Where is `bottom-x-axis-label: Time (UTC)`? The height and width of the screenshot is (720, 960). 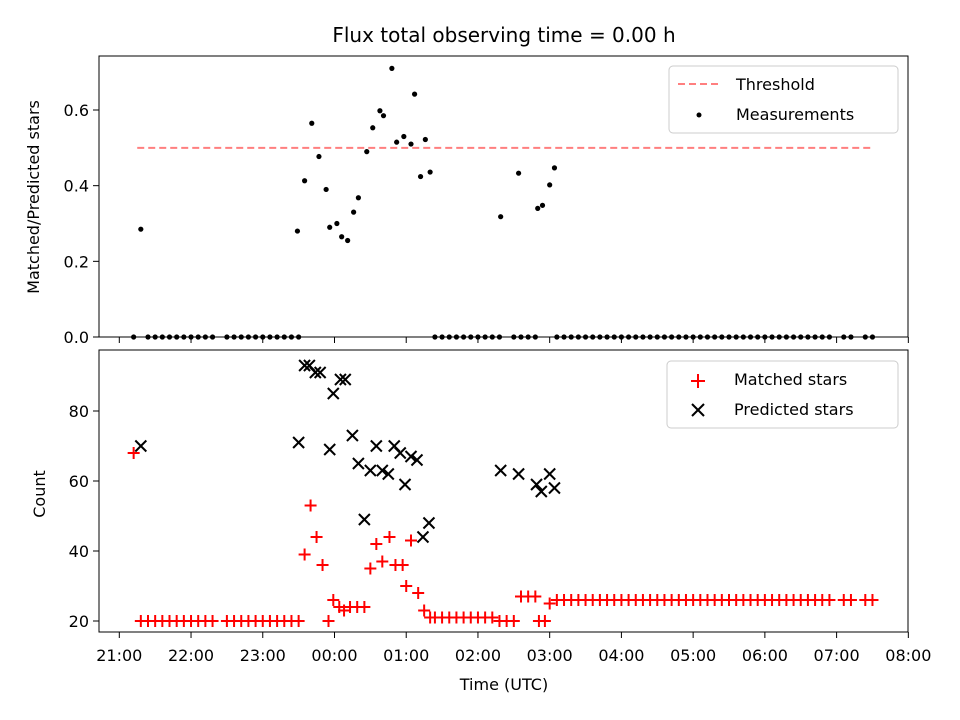 bottom-x-axis-label: Time (UTC) is located at coordinates (503, 684).